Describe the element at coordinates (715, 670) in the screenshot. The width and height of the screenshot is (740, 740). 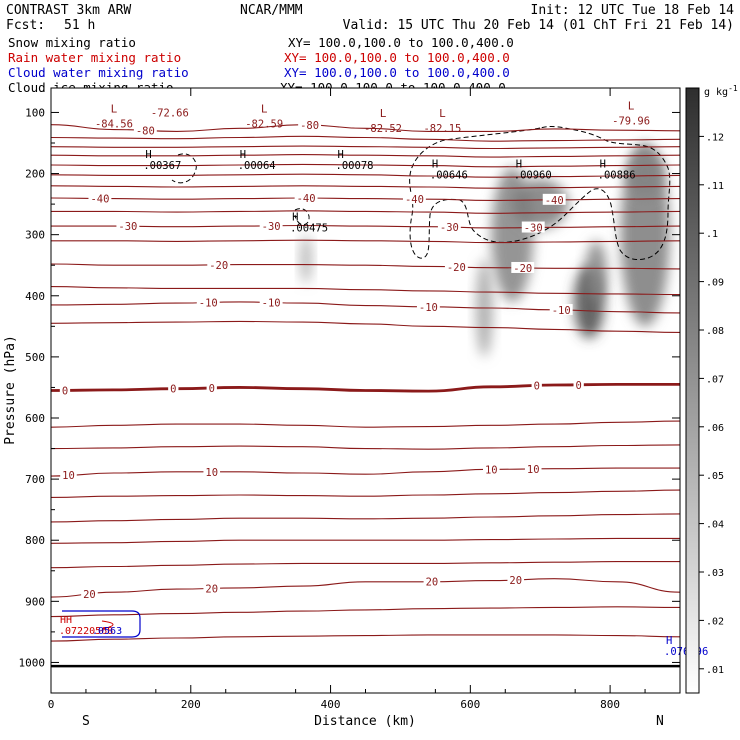
I see `colorbar-tick-label: .01` at that location.